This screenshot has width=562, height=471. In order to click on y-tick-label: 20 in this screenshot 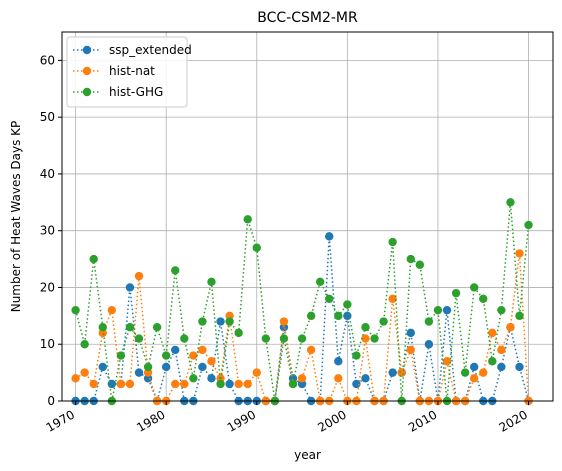, I will do `click(47, 287)`.